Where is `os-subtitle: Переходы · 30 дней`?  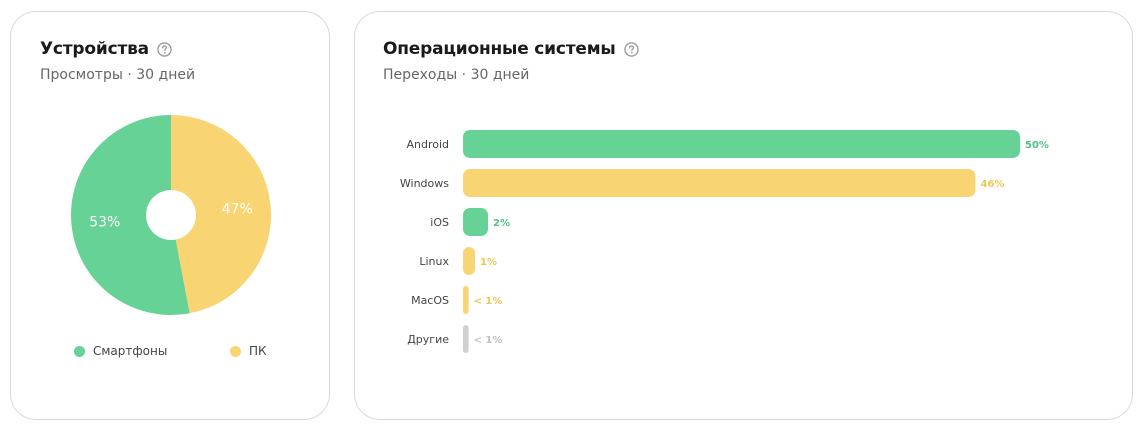 os-subtitle: Переходы · 30 дней is located at coordinates (456, 75).